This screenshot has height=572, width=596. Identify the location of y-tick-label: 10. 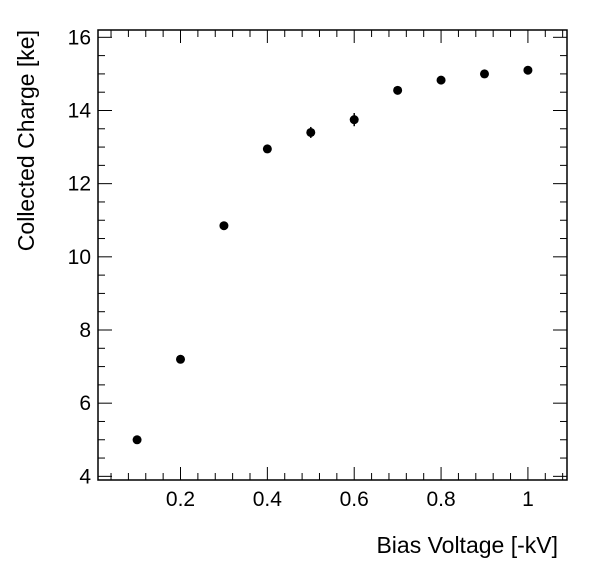
(79, 257).